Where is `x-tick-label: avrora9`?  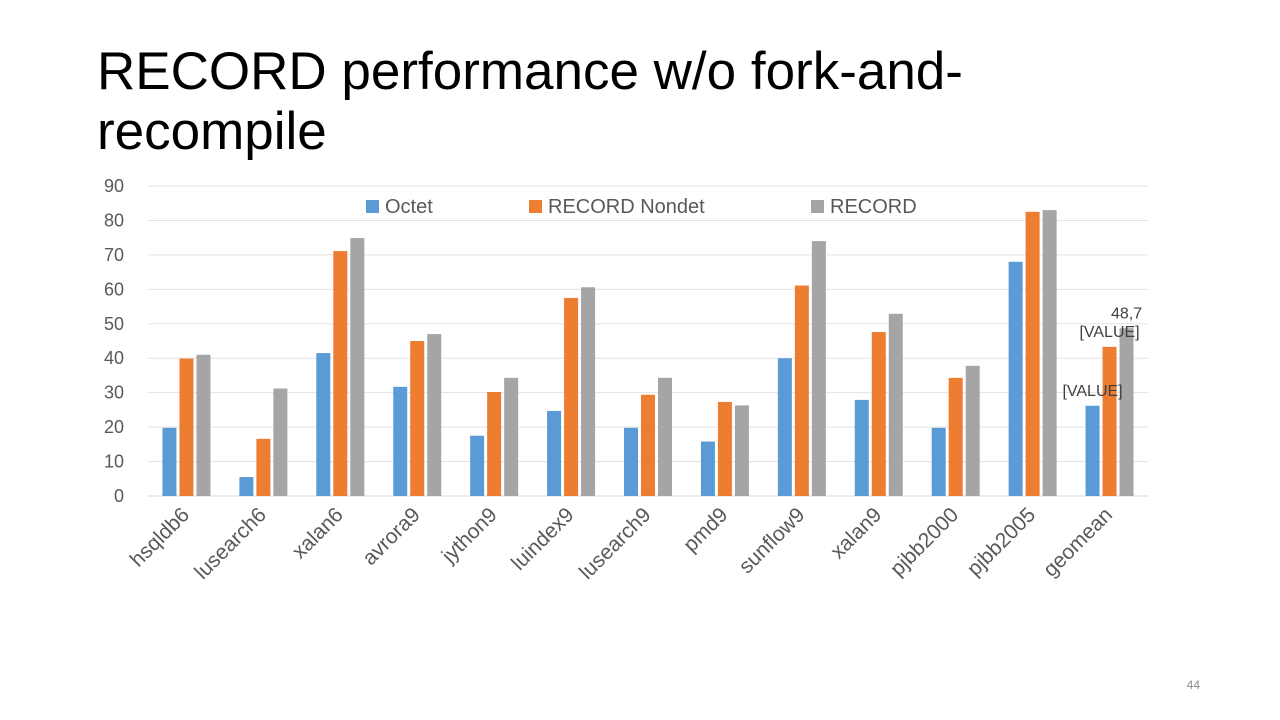
x-tick-label: avrora9 is located at coordinates (391, 536).